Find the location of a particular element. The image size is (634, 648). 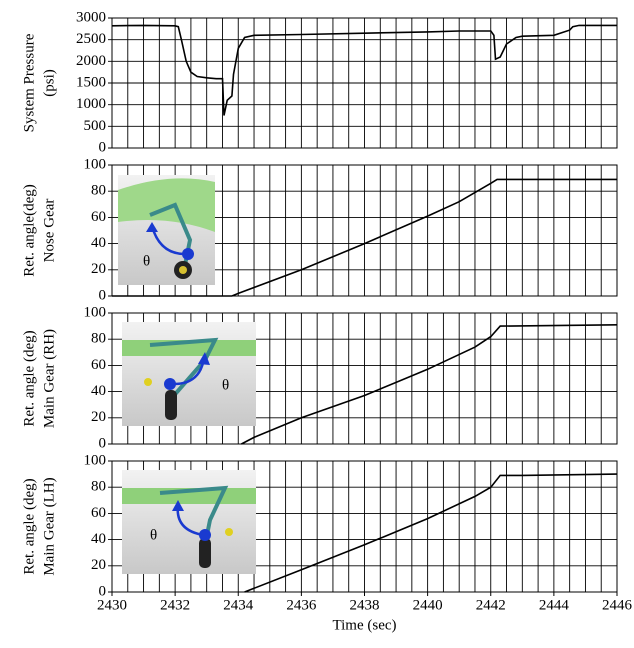

main-gear-rh-inset: θ is located at coordinates (189, 374).